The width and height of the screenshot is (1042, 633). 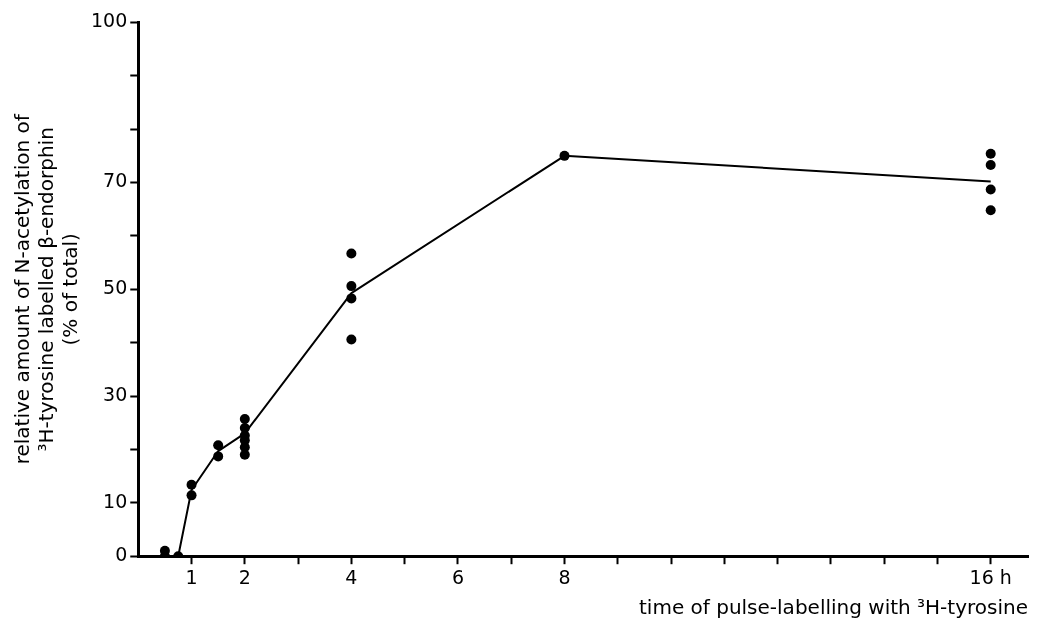 What do you see at coordinates (351, 576) in the screenshot?
I see `x-tick-label: 4` at bounding box center [351, 576].